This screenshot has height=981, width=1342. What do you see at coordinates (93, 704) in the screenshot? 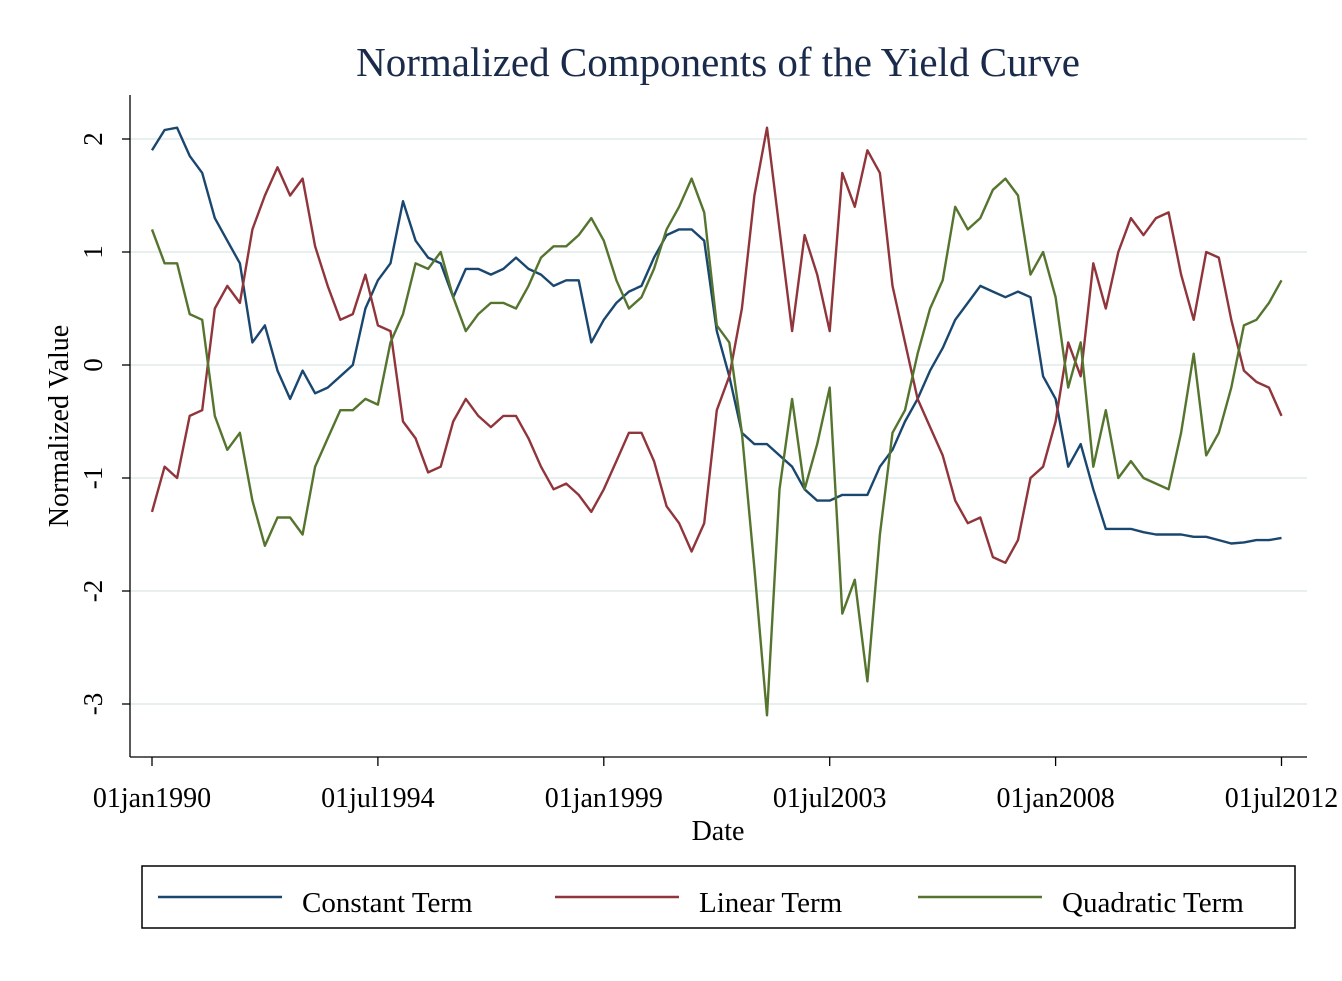
I see `y-tick-label: -3` at bounding box center [93, 704].